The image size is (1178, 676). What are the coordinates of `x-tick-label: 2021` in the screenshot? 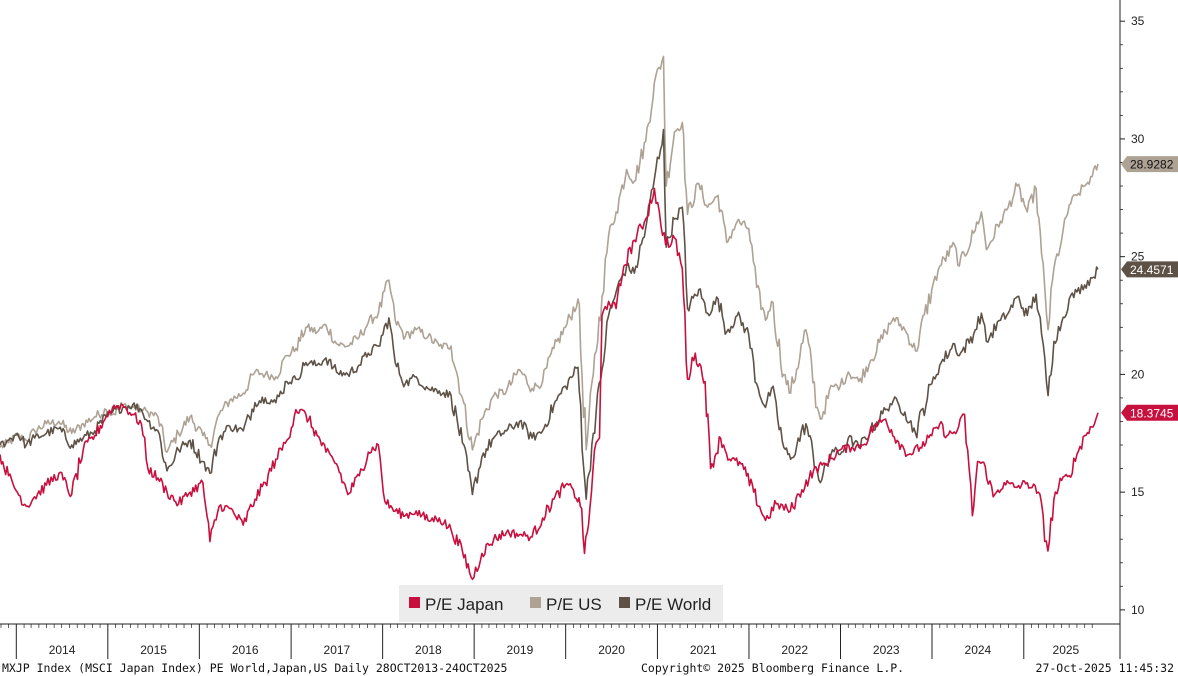 It's located at (703, 650).